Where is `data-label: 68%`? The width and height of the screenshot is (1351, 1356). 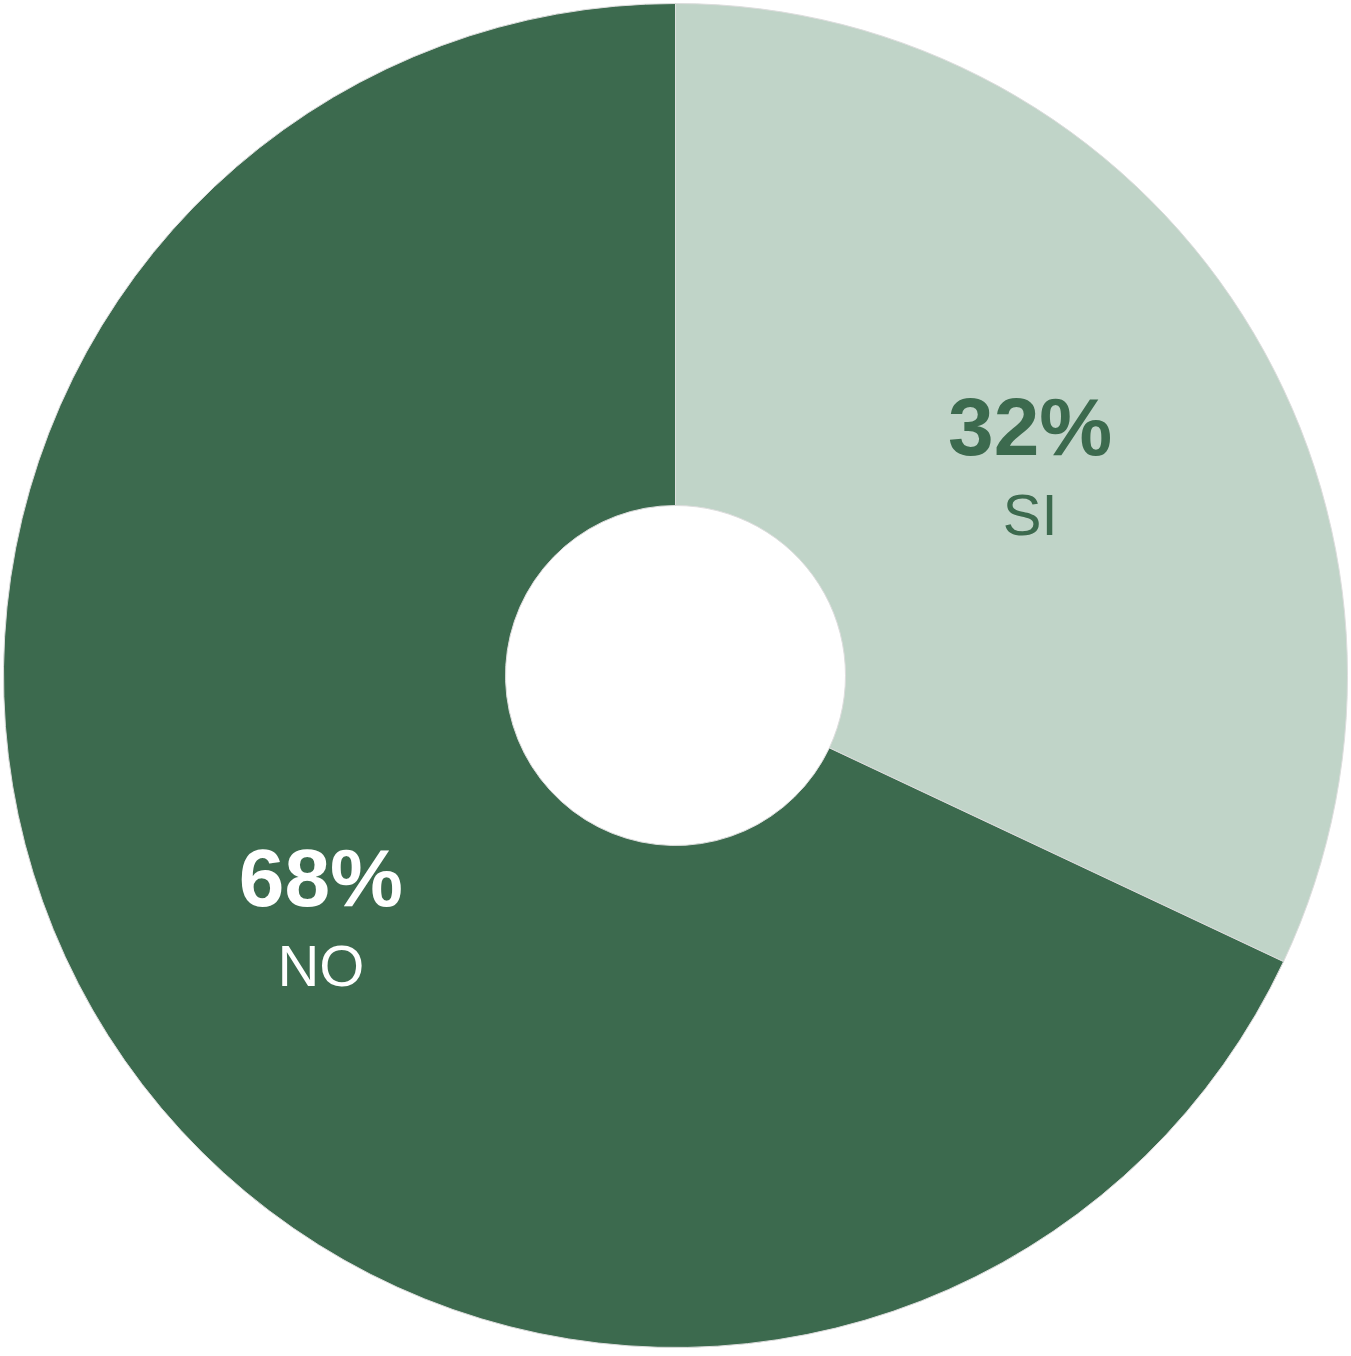
data-label: 68% is located at coordinates (320, 877).